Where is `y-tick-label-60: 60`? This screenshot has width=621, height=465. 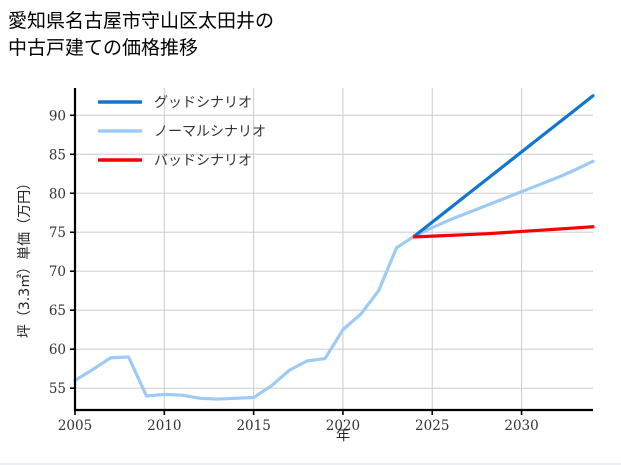 y-tick-label-60: 60 is located at coordinates (57, 350).